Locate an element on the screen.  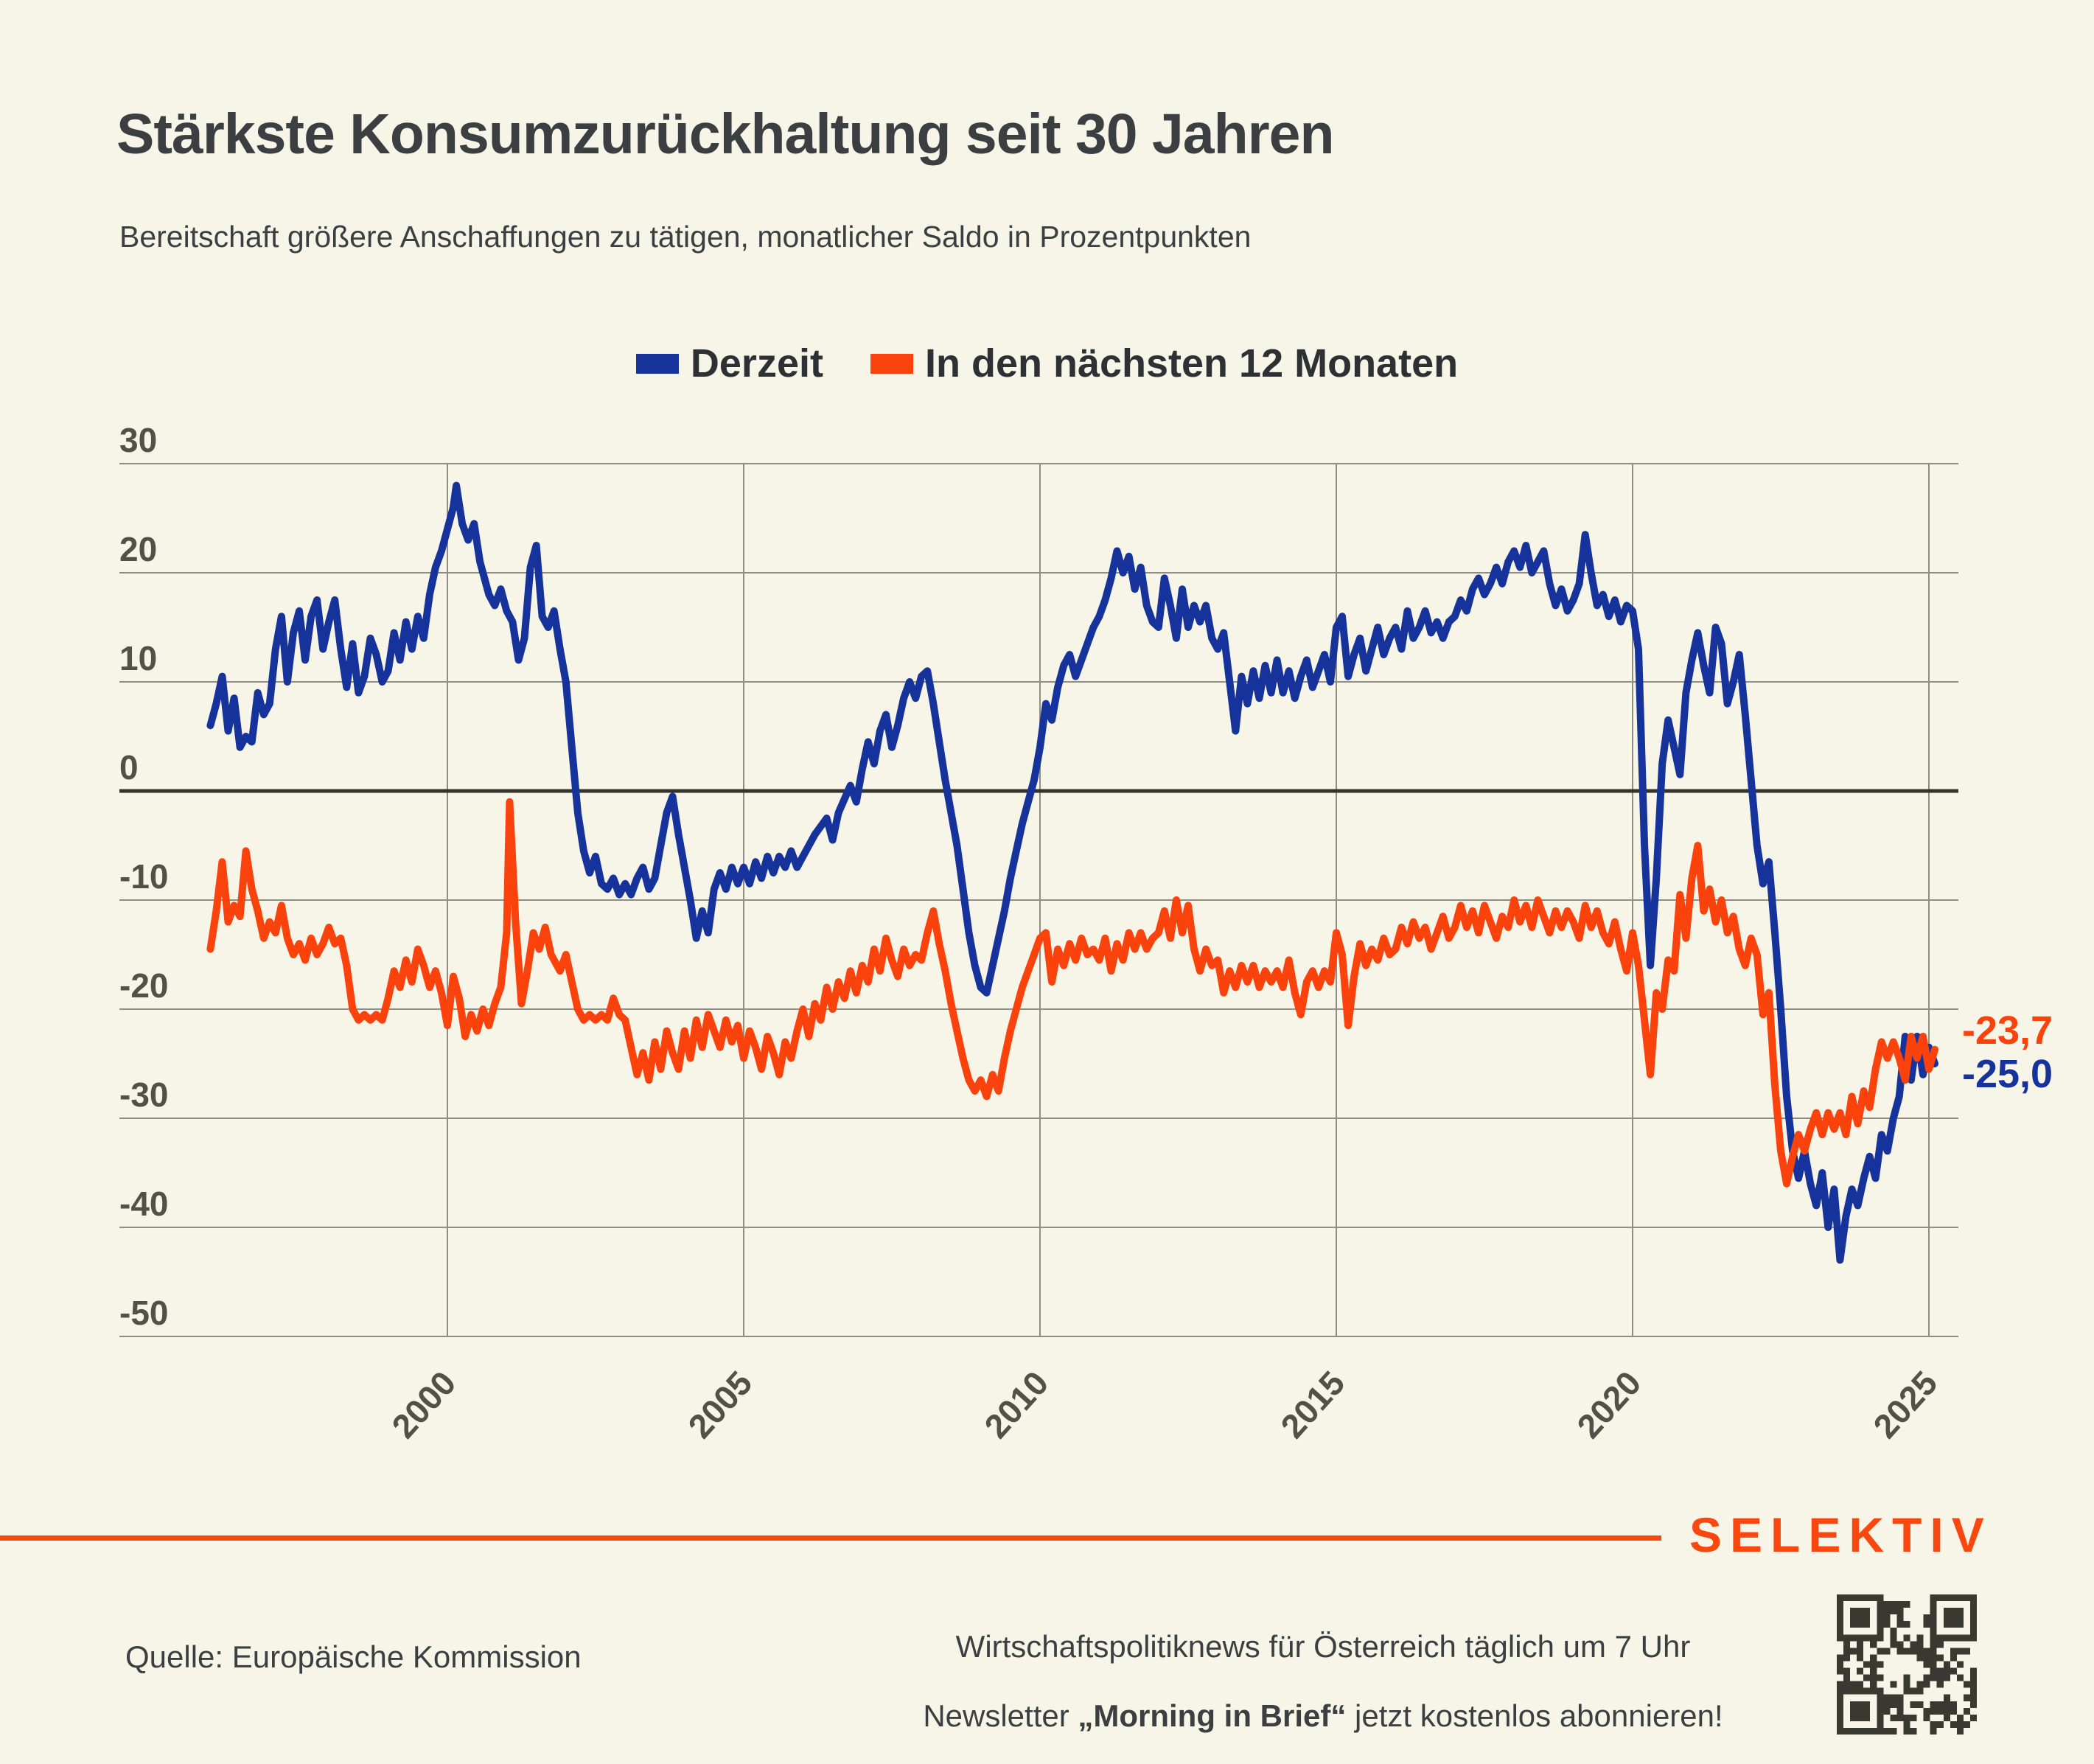
y-axis-label-30: 30 is located at coordinates (138, 440).